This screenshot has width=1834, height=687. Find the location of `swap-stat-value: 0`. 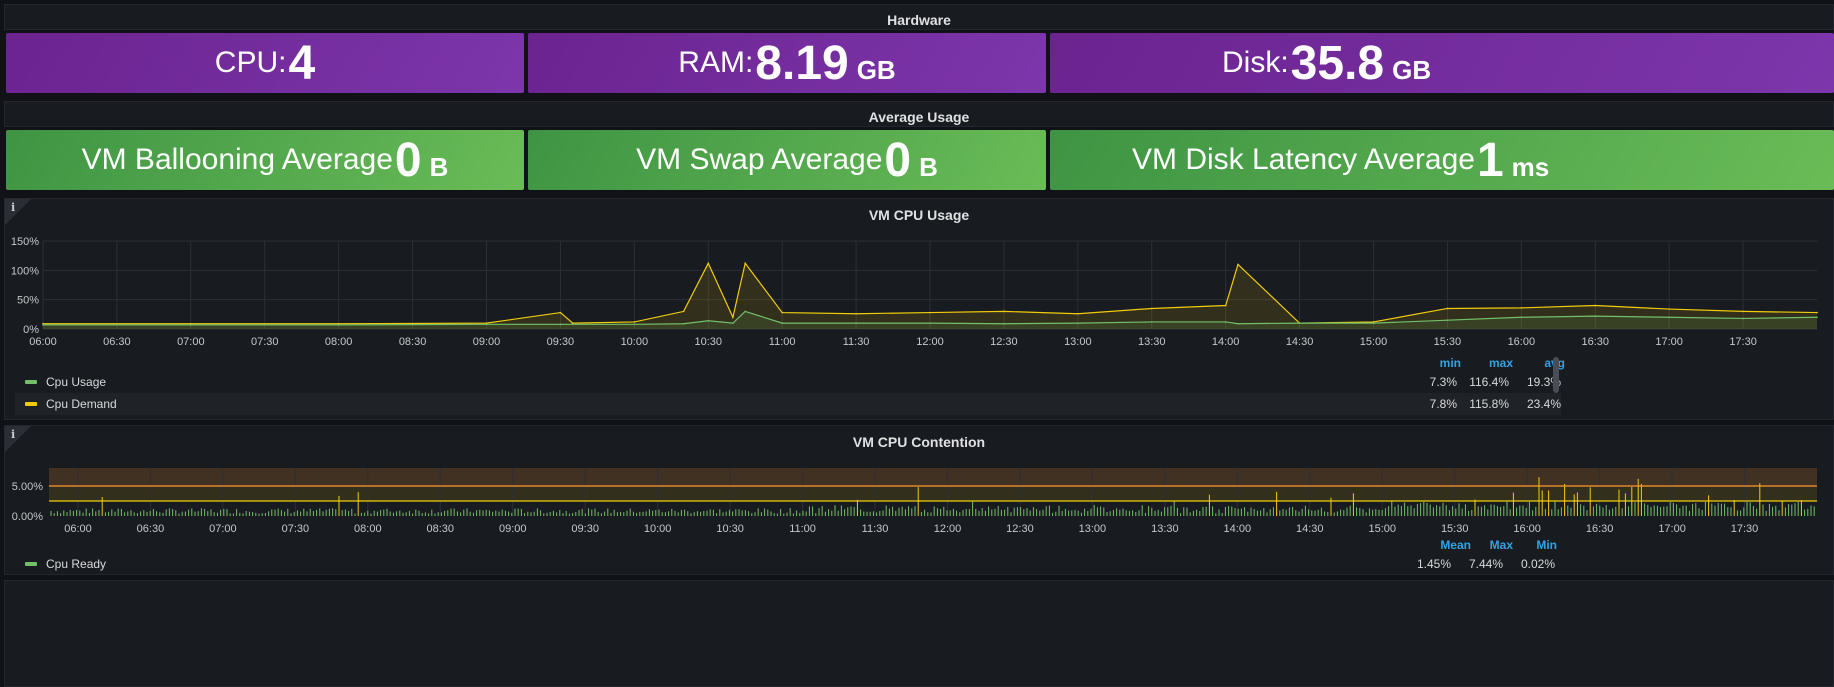

swap-stat-value: 0 is located at coordinates (898, 160).